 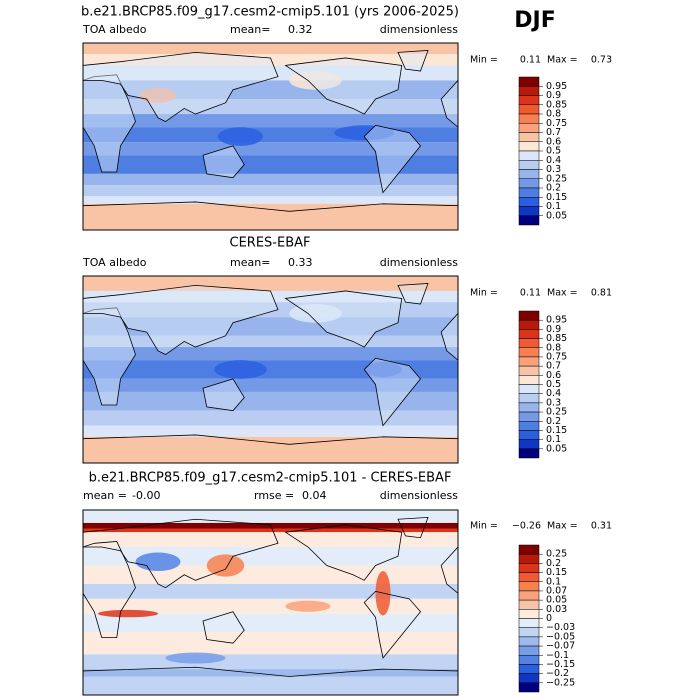 What do you see at coordinates (601, 293) in the screenshot?
I see `max-value: 0.81` at bounding box center [601, 293].